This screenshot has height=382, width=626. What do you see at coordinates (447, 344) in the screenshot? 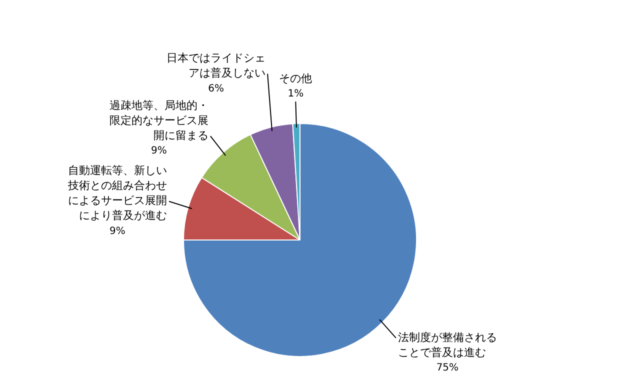
I see `slice-label: 法制度が整備されることで普及は進む` at bounding box center [447, 344].